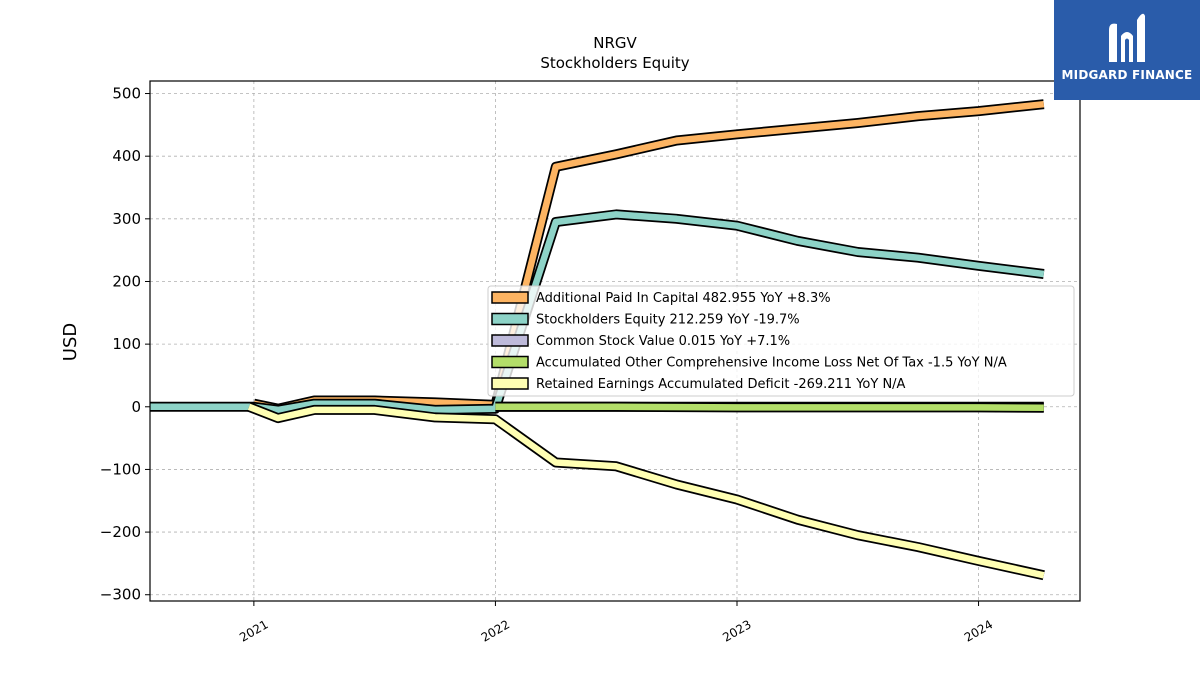 Image resolution: width=1200 pixels, height=675 pixels. What do you see at coordinates (253, 630) in the screenshot?
I see `x-tick-label: 2021` at bounding box center [253, 630].